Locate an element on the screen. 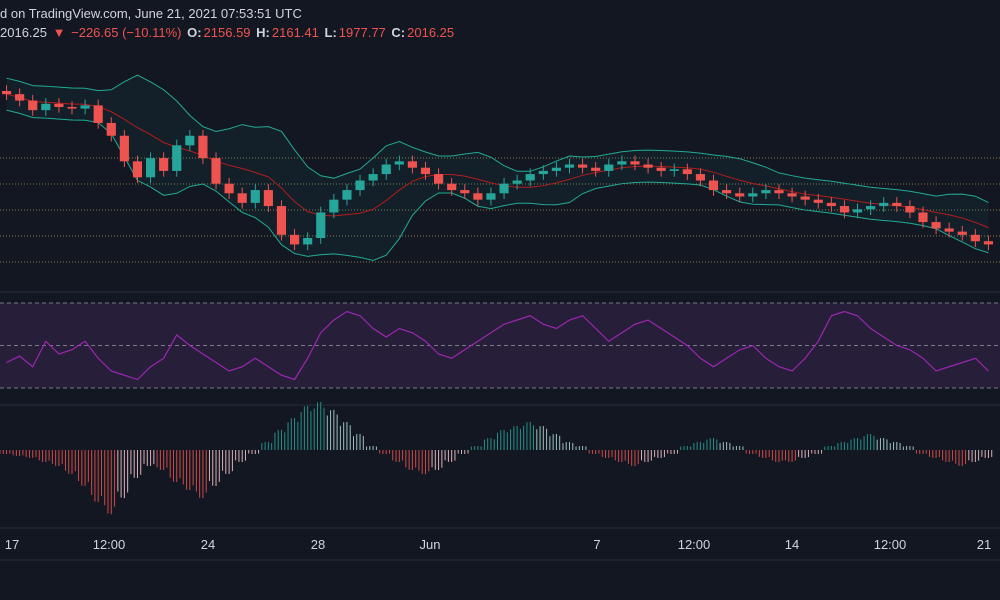 The height and width of the screenshot is (600, 1000). x-tick-label: 21 is located at coordinates (984, 544).